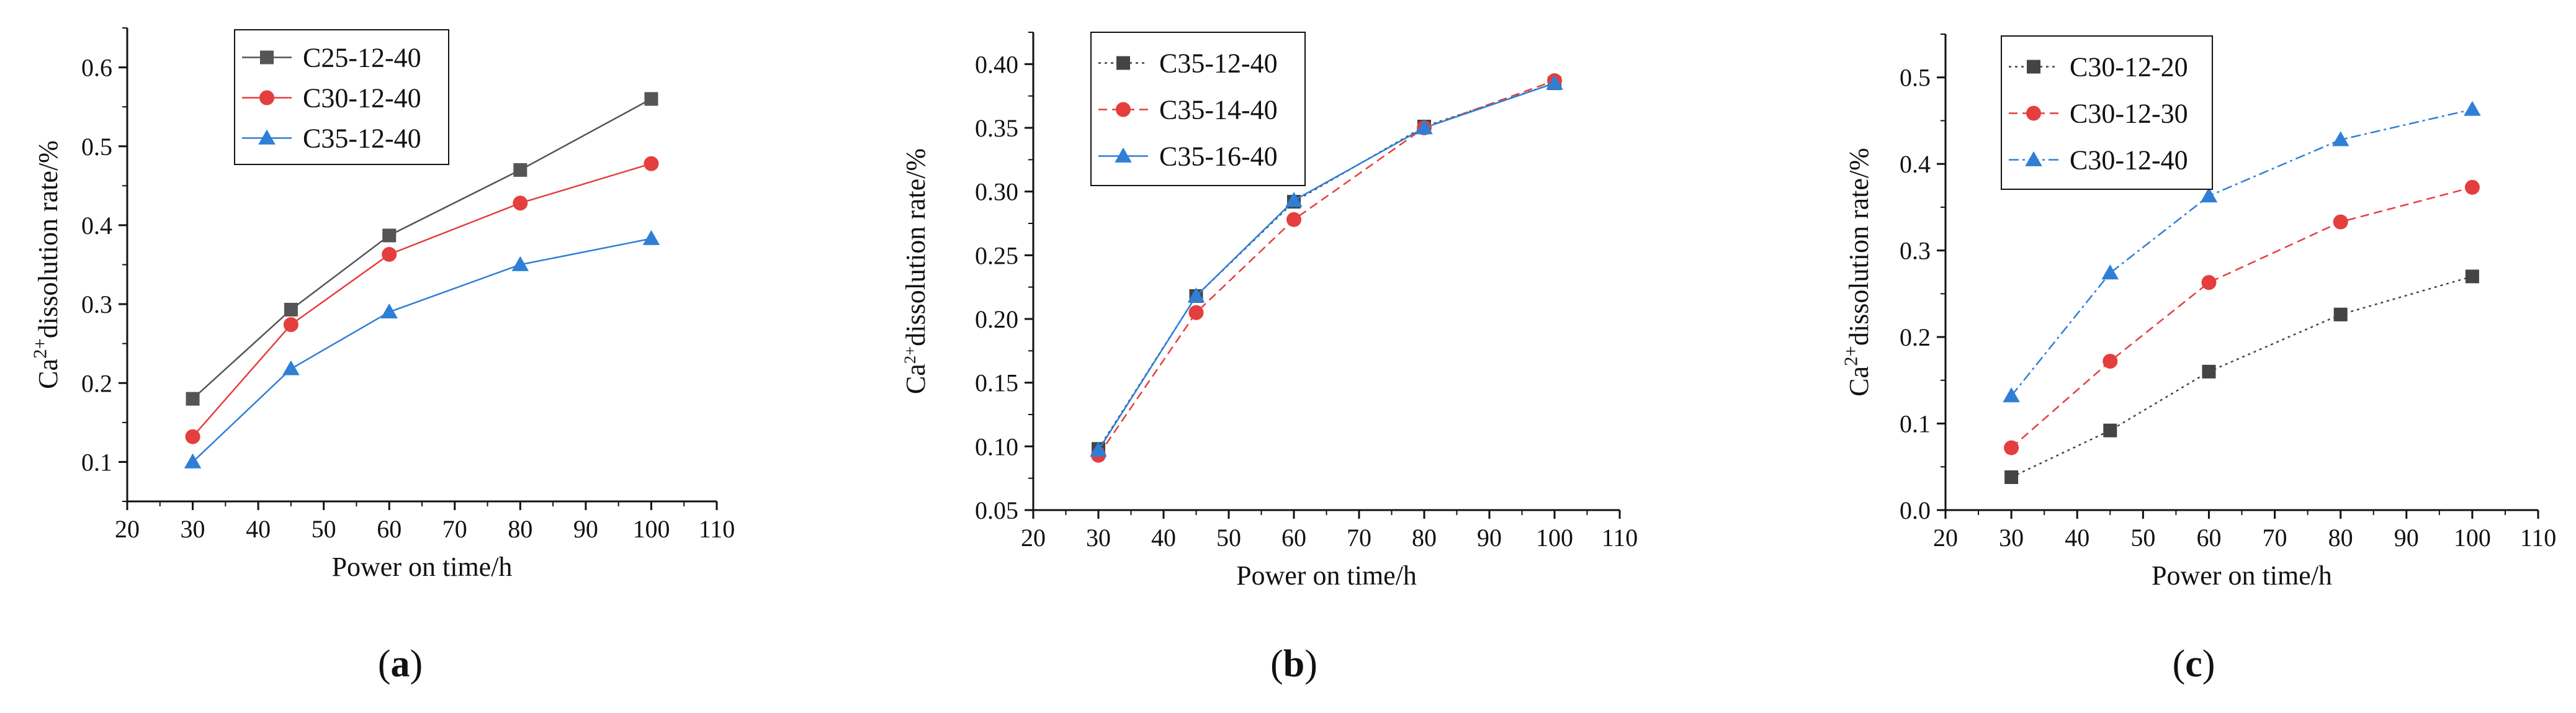 The image size is (2576, 713). What do you see at coordinates (996, 255) in the screenshot?
I see `y-tick-label: 0.25` at bounding box center [996, 255].